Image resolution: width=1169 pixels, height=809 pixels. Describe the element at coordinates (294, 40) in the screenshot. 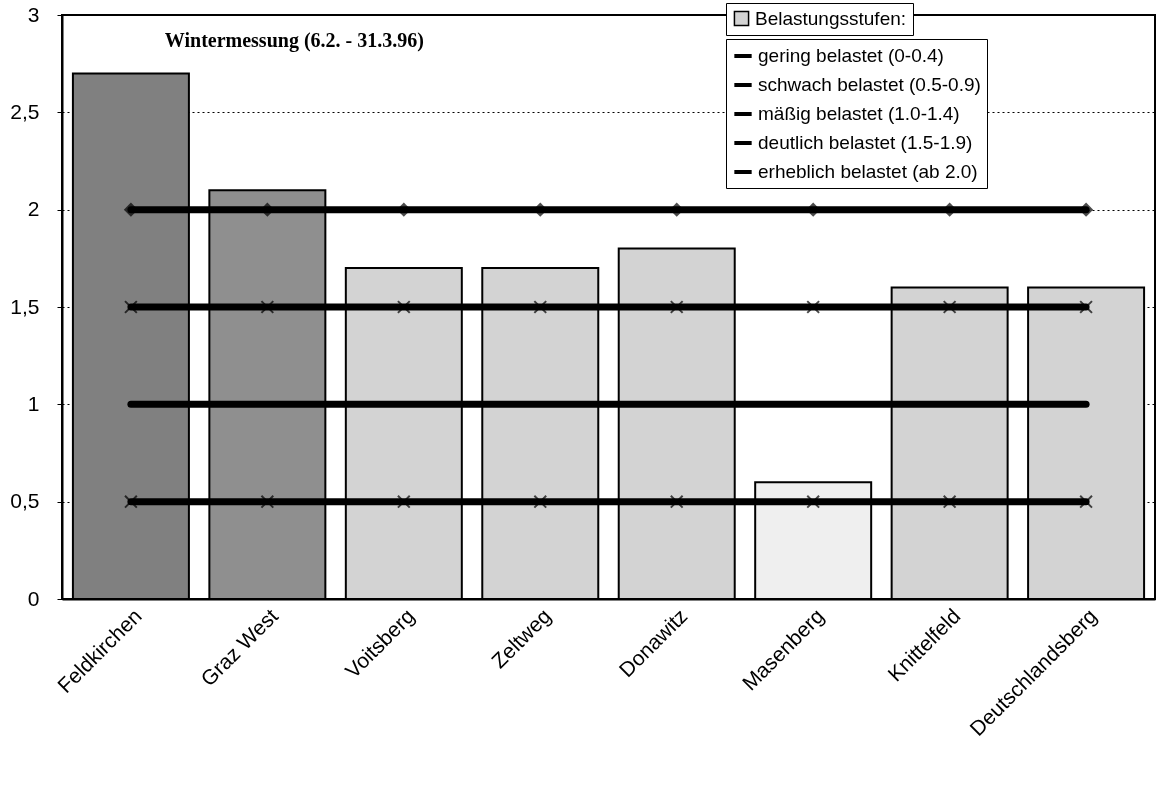

I see `text: Wintermessung (6.2. - 31.3.96)` at that location.